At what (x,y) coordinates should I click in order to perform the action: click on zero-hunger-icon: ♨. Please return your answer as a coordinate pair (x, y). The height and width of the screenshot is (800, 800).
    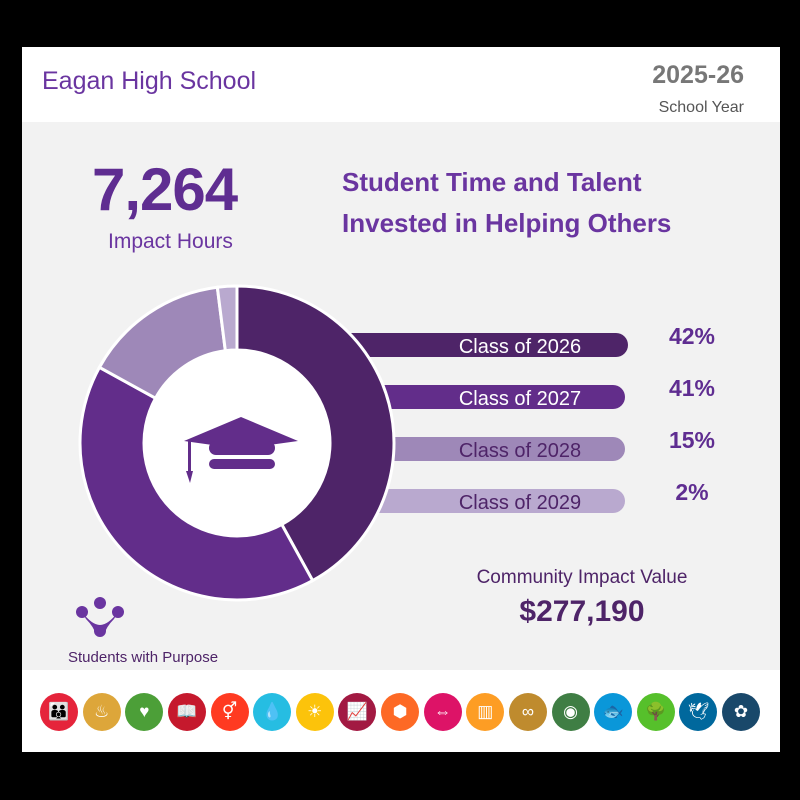
    Looking at the image, I should click on (101, 712).